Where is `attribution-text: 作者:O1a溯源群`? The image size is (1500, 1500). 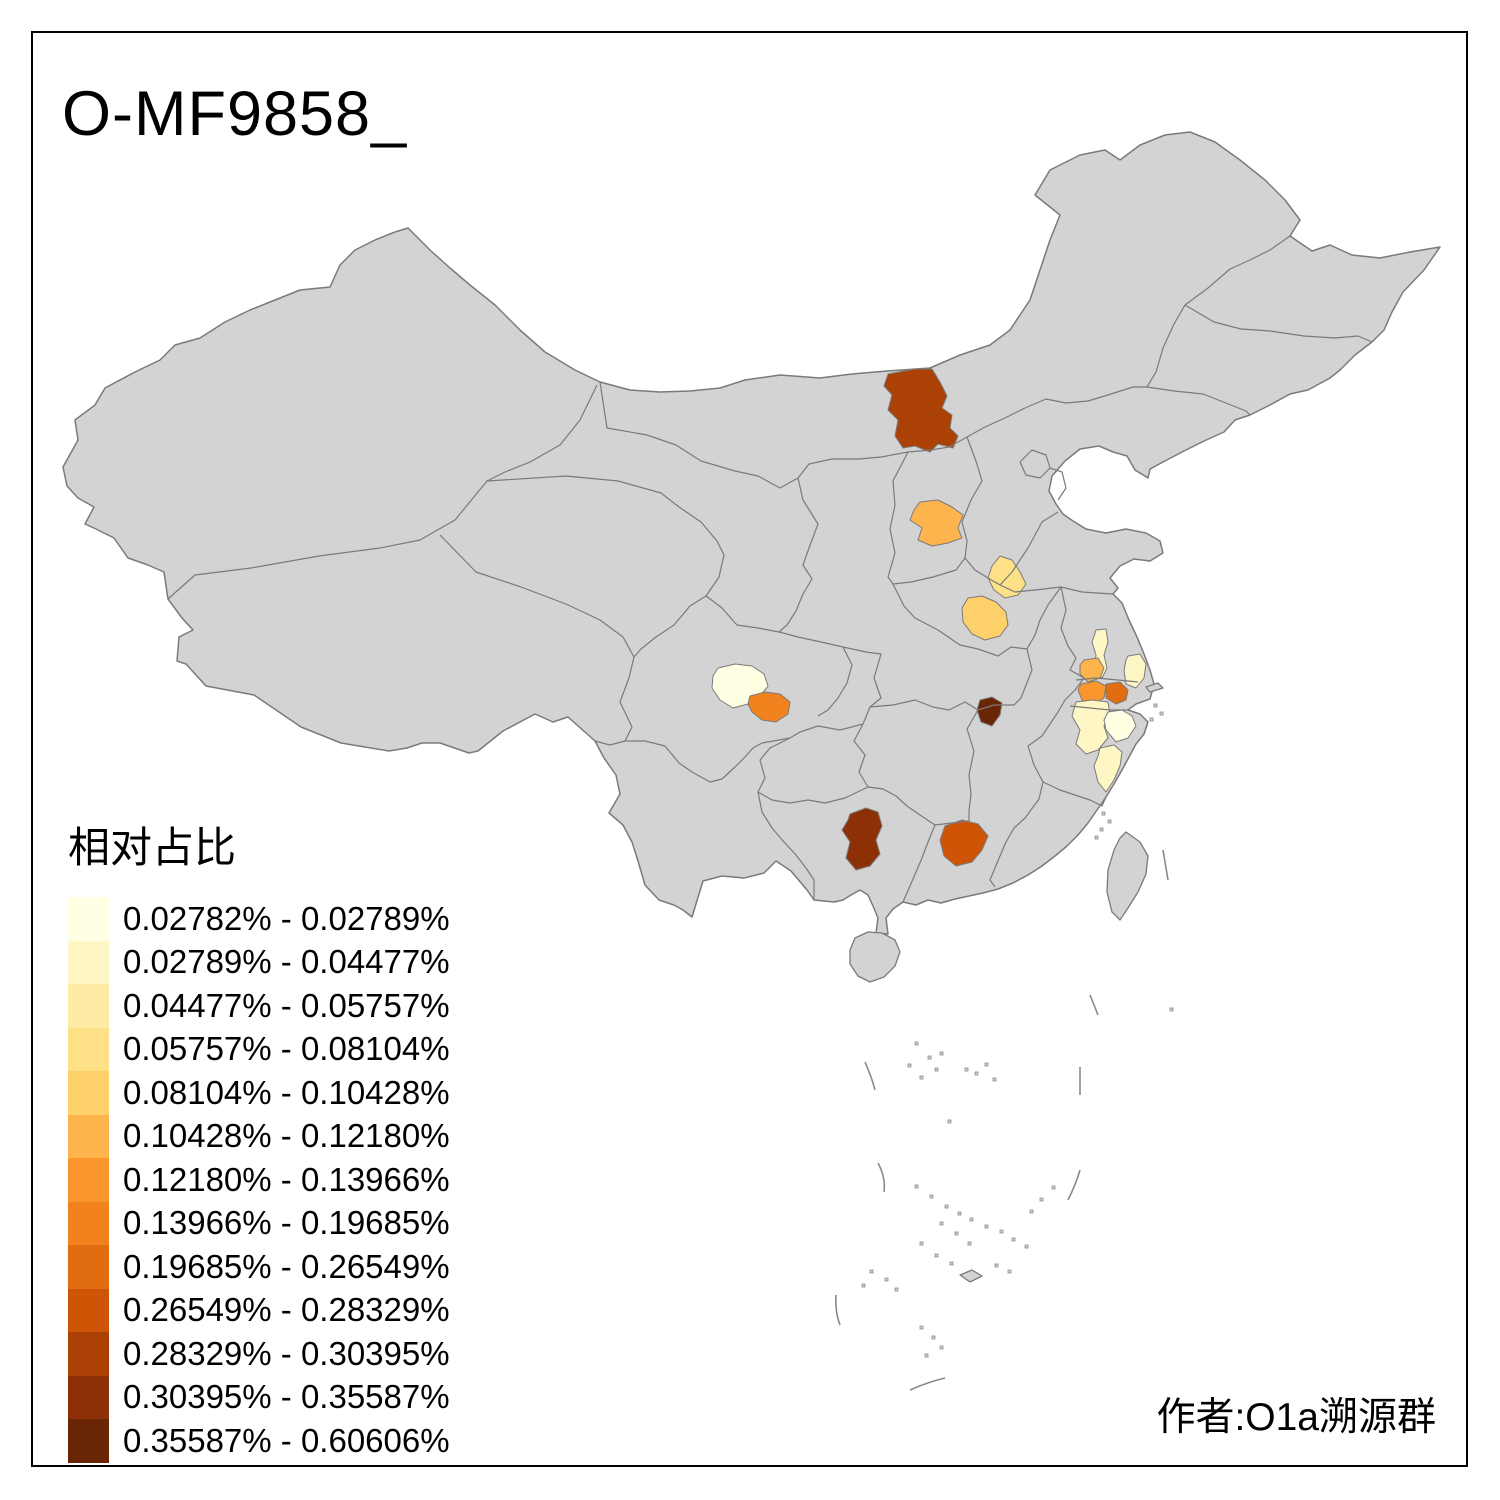 attribution-text: 作者:O1a溯源群 is located at coordinates (1296, 1417).